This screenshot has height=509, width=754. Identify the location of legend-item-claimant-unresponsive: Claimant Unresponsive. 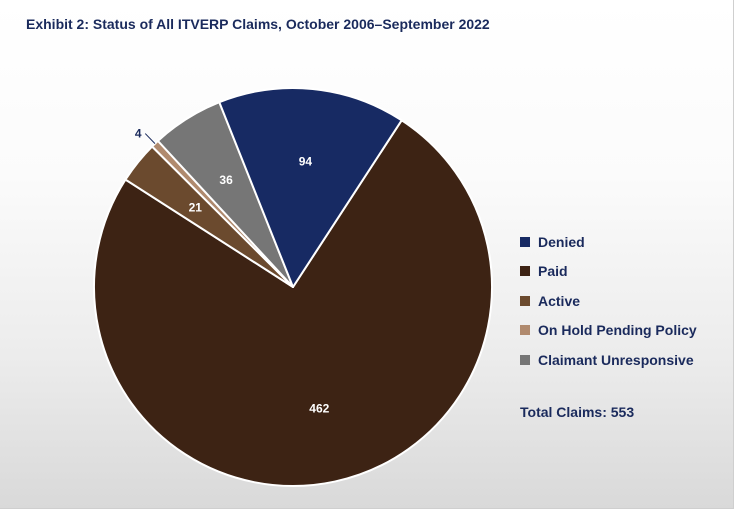
(608, 360).